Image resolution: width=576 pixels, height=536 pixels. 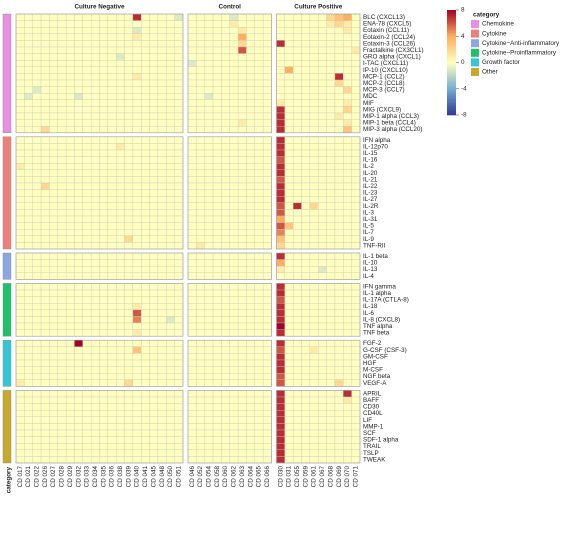 What do you see at coordinates (367, 420) in the screenshot?
I see `row-label: LIF` at bounding box center [367, 420].